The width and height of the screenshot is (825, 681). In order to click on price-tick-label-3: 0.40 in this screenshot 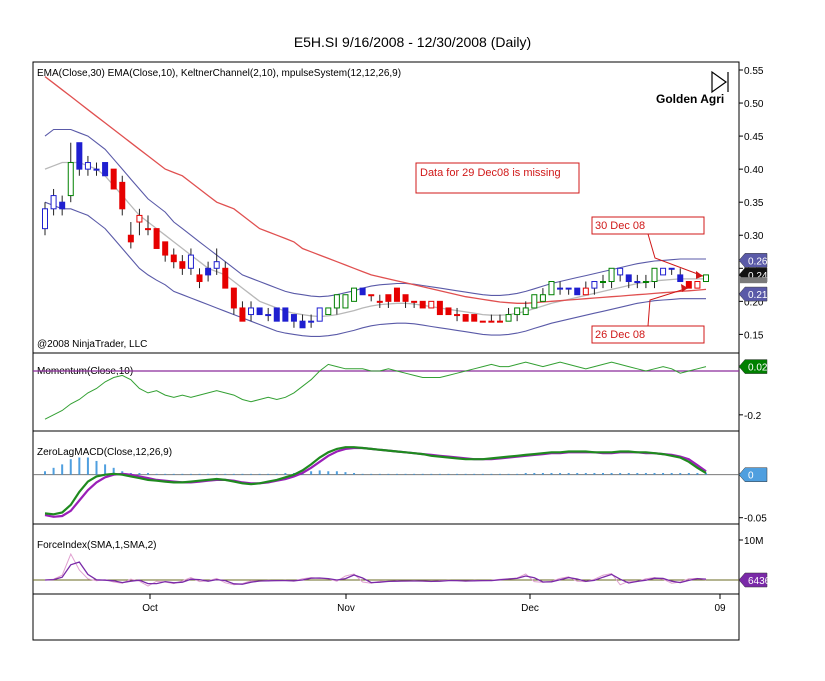, I will do `click(754, 170)`.